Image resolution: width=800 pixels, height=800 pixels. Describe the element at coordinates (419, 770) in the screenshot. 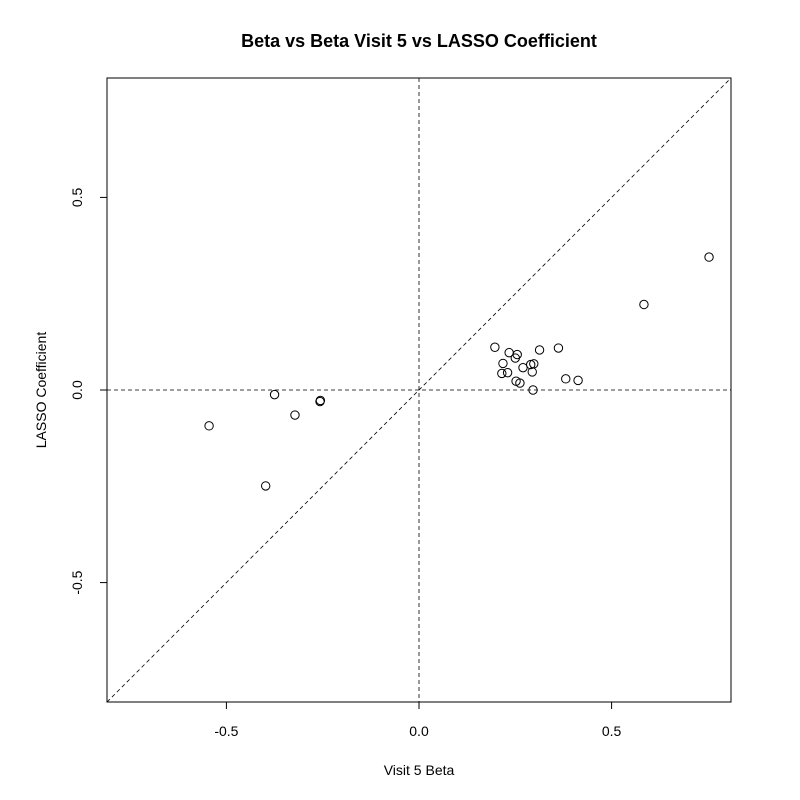

I see `x-axis-label: Visit 5 Beta` at that location.